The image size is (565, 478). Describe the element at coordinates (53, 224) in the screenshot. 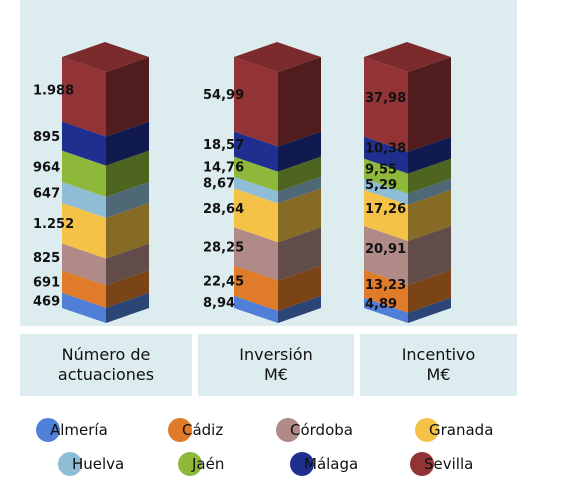

I see `value-label-0-3: 1.252` at that location.